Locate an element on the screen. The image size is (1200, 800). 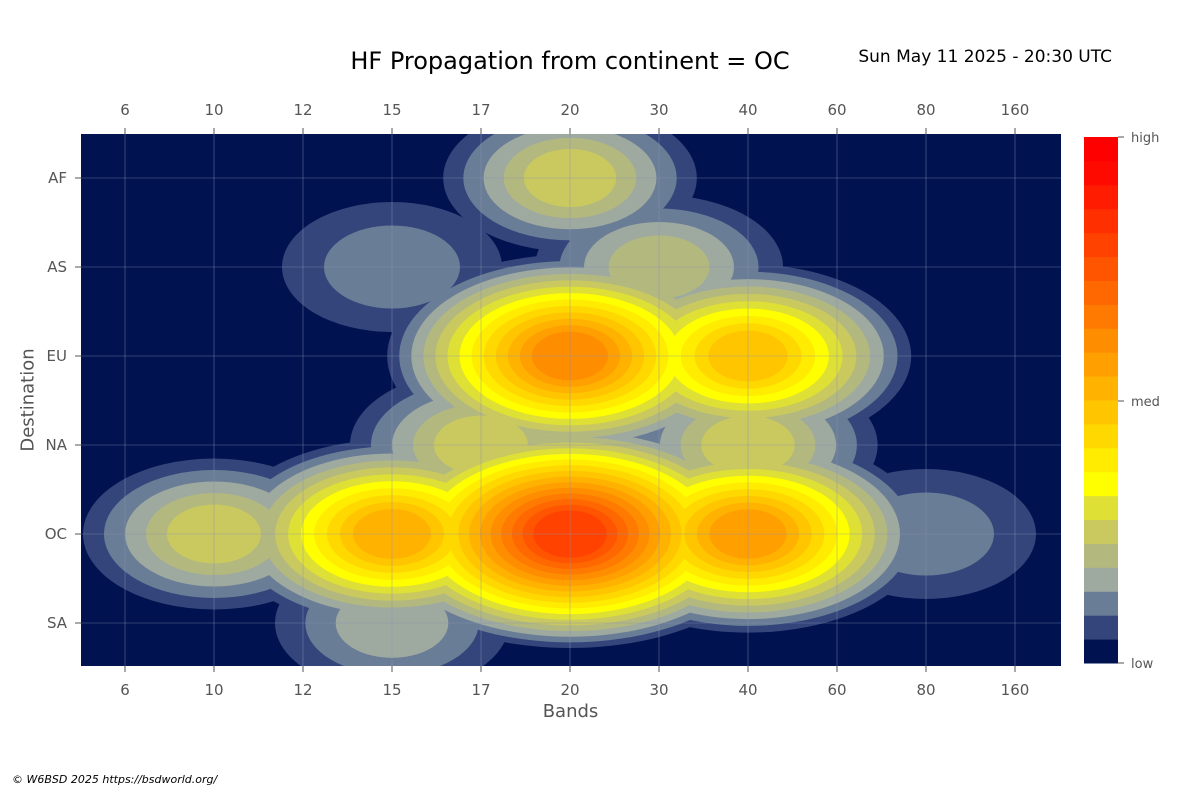
y-tick-label: SA is located at coordinates (57, 623).